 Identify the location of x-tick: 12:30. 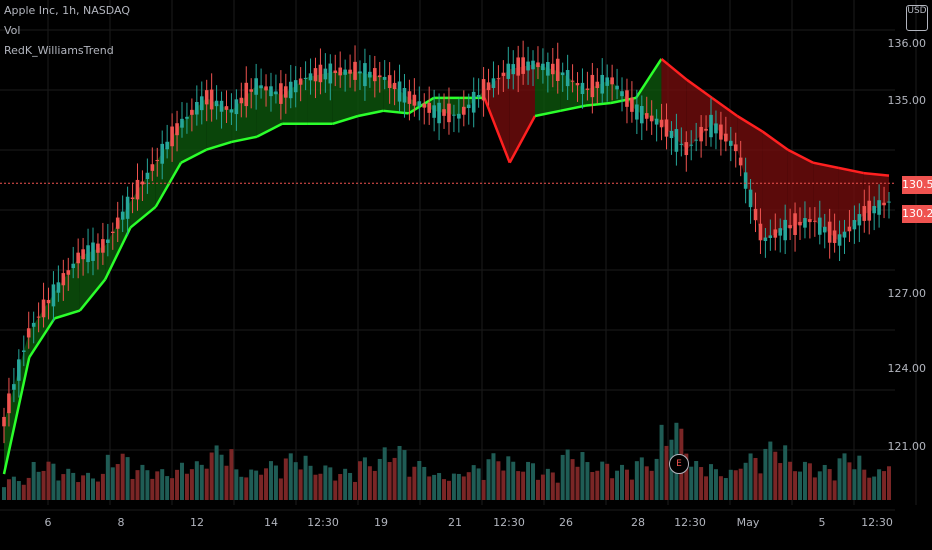
(690, 522).